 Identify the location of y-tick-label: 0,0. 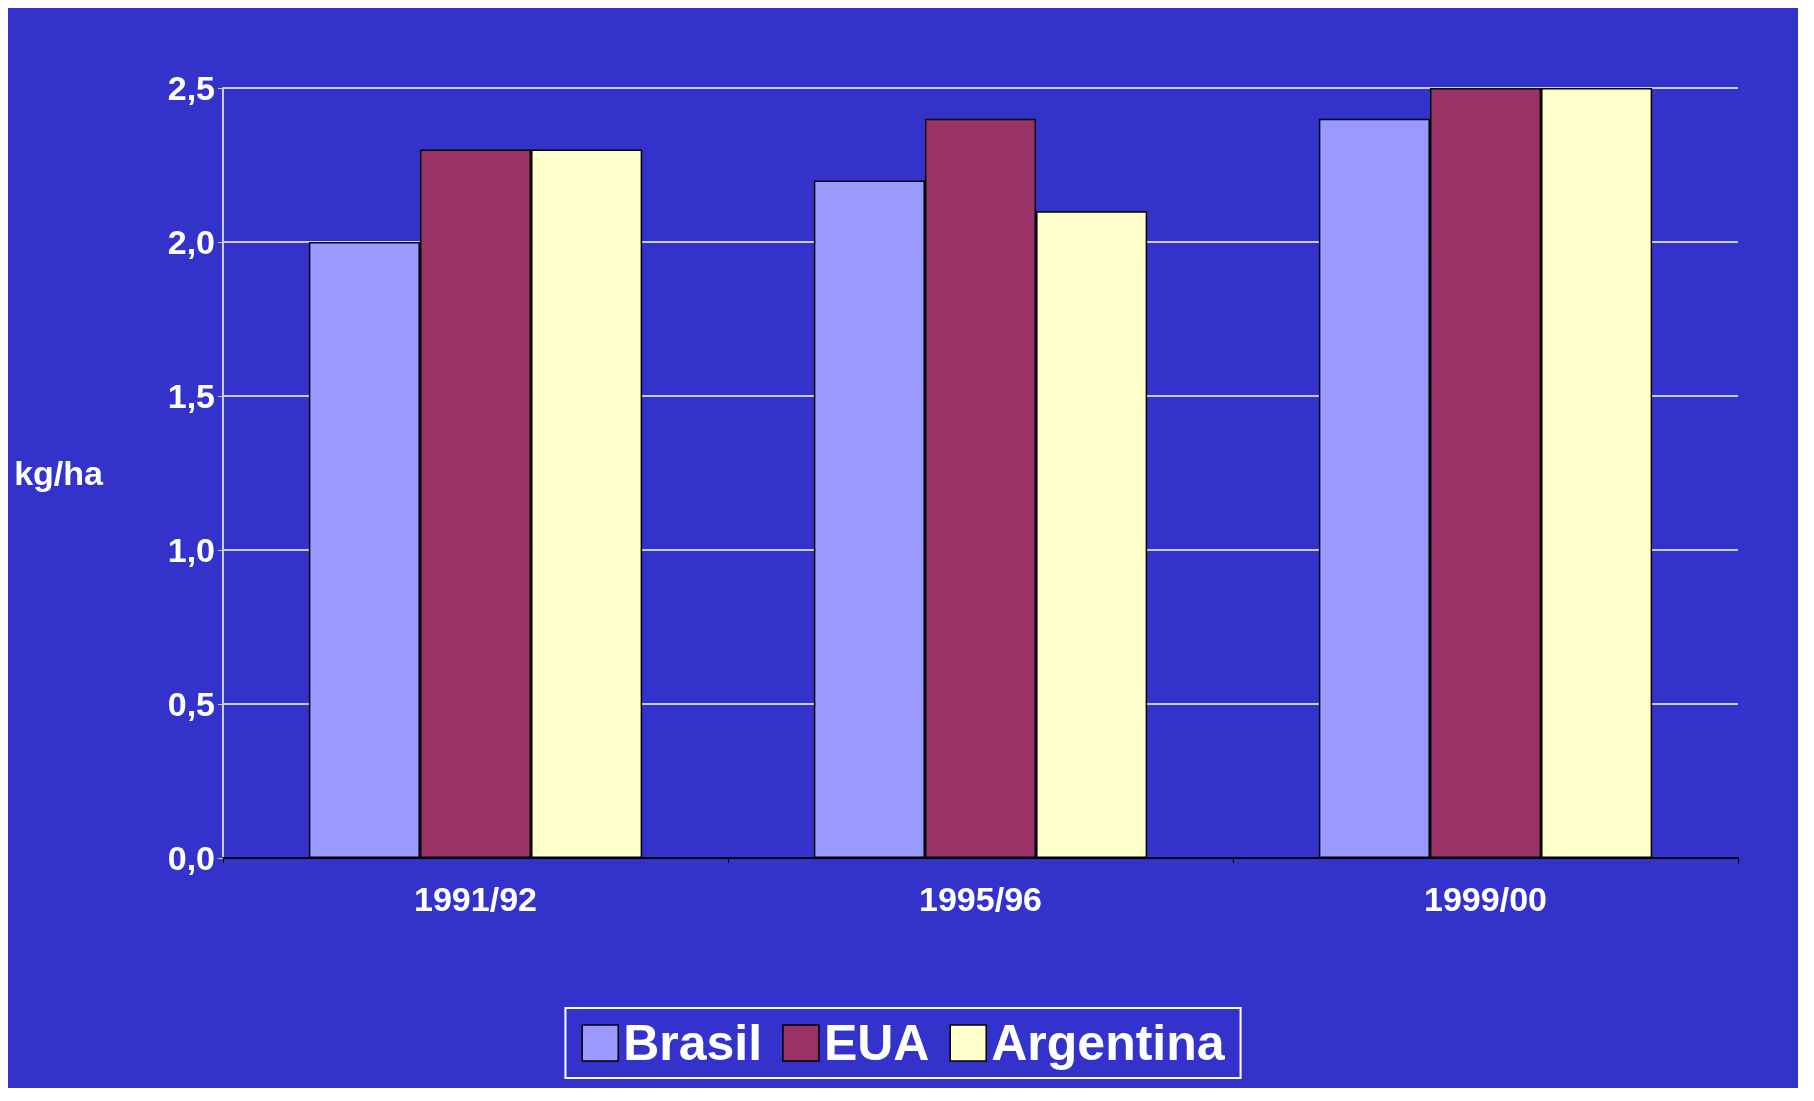
(191, 858).